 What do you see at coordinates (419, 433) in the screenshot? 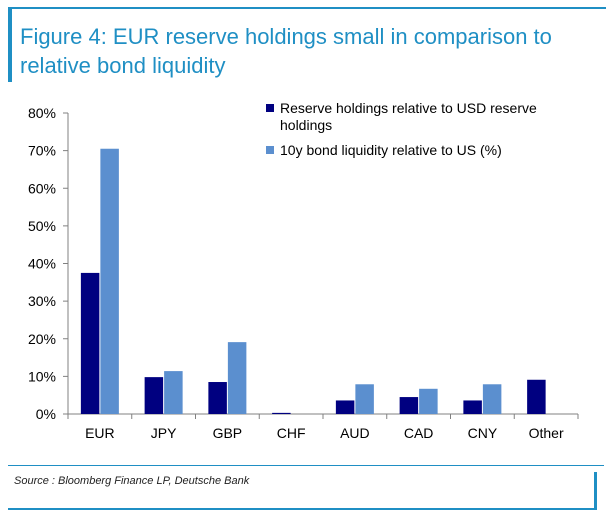
I see `x-tick-label: CAD` at bounding box center [419, 433].